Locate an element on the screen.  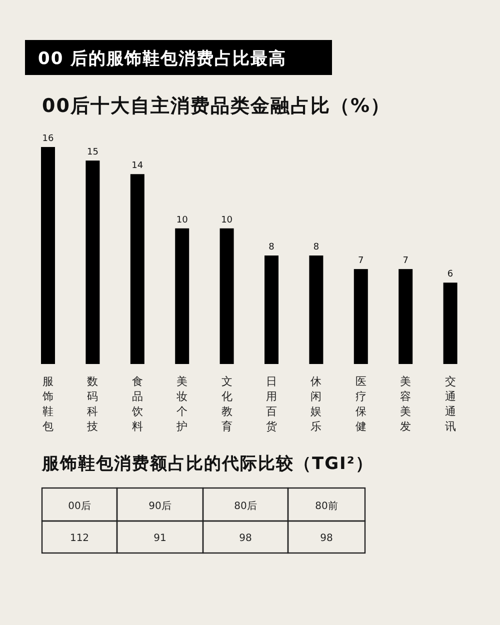
x-tick-label: 交通通讯 is located at coordinates (450, 404).